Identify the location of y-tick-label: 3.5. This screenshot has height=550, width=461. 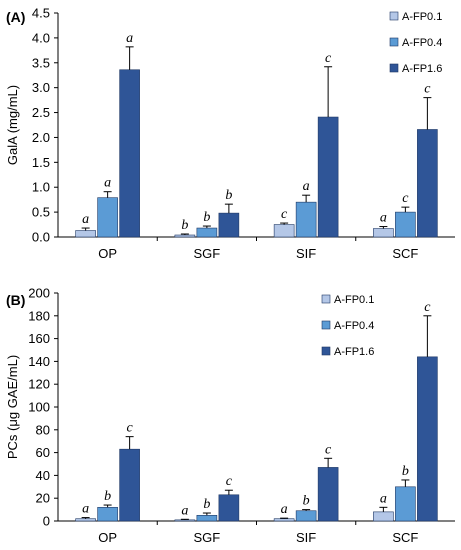
(41, 62).